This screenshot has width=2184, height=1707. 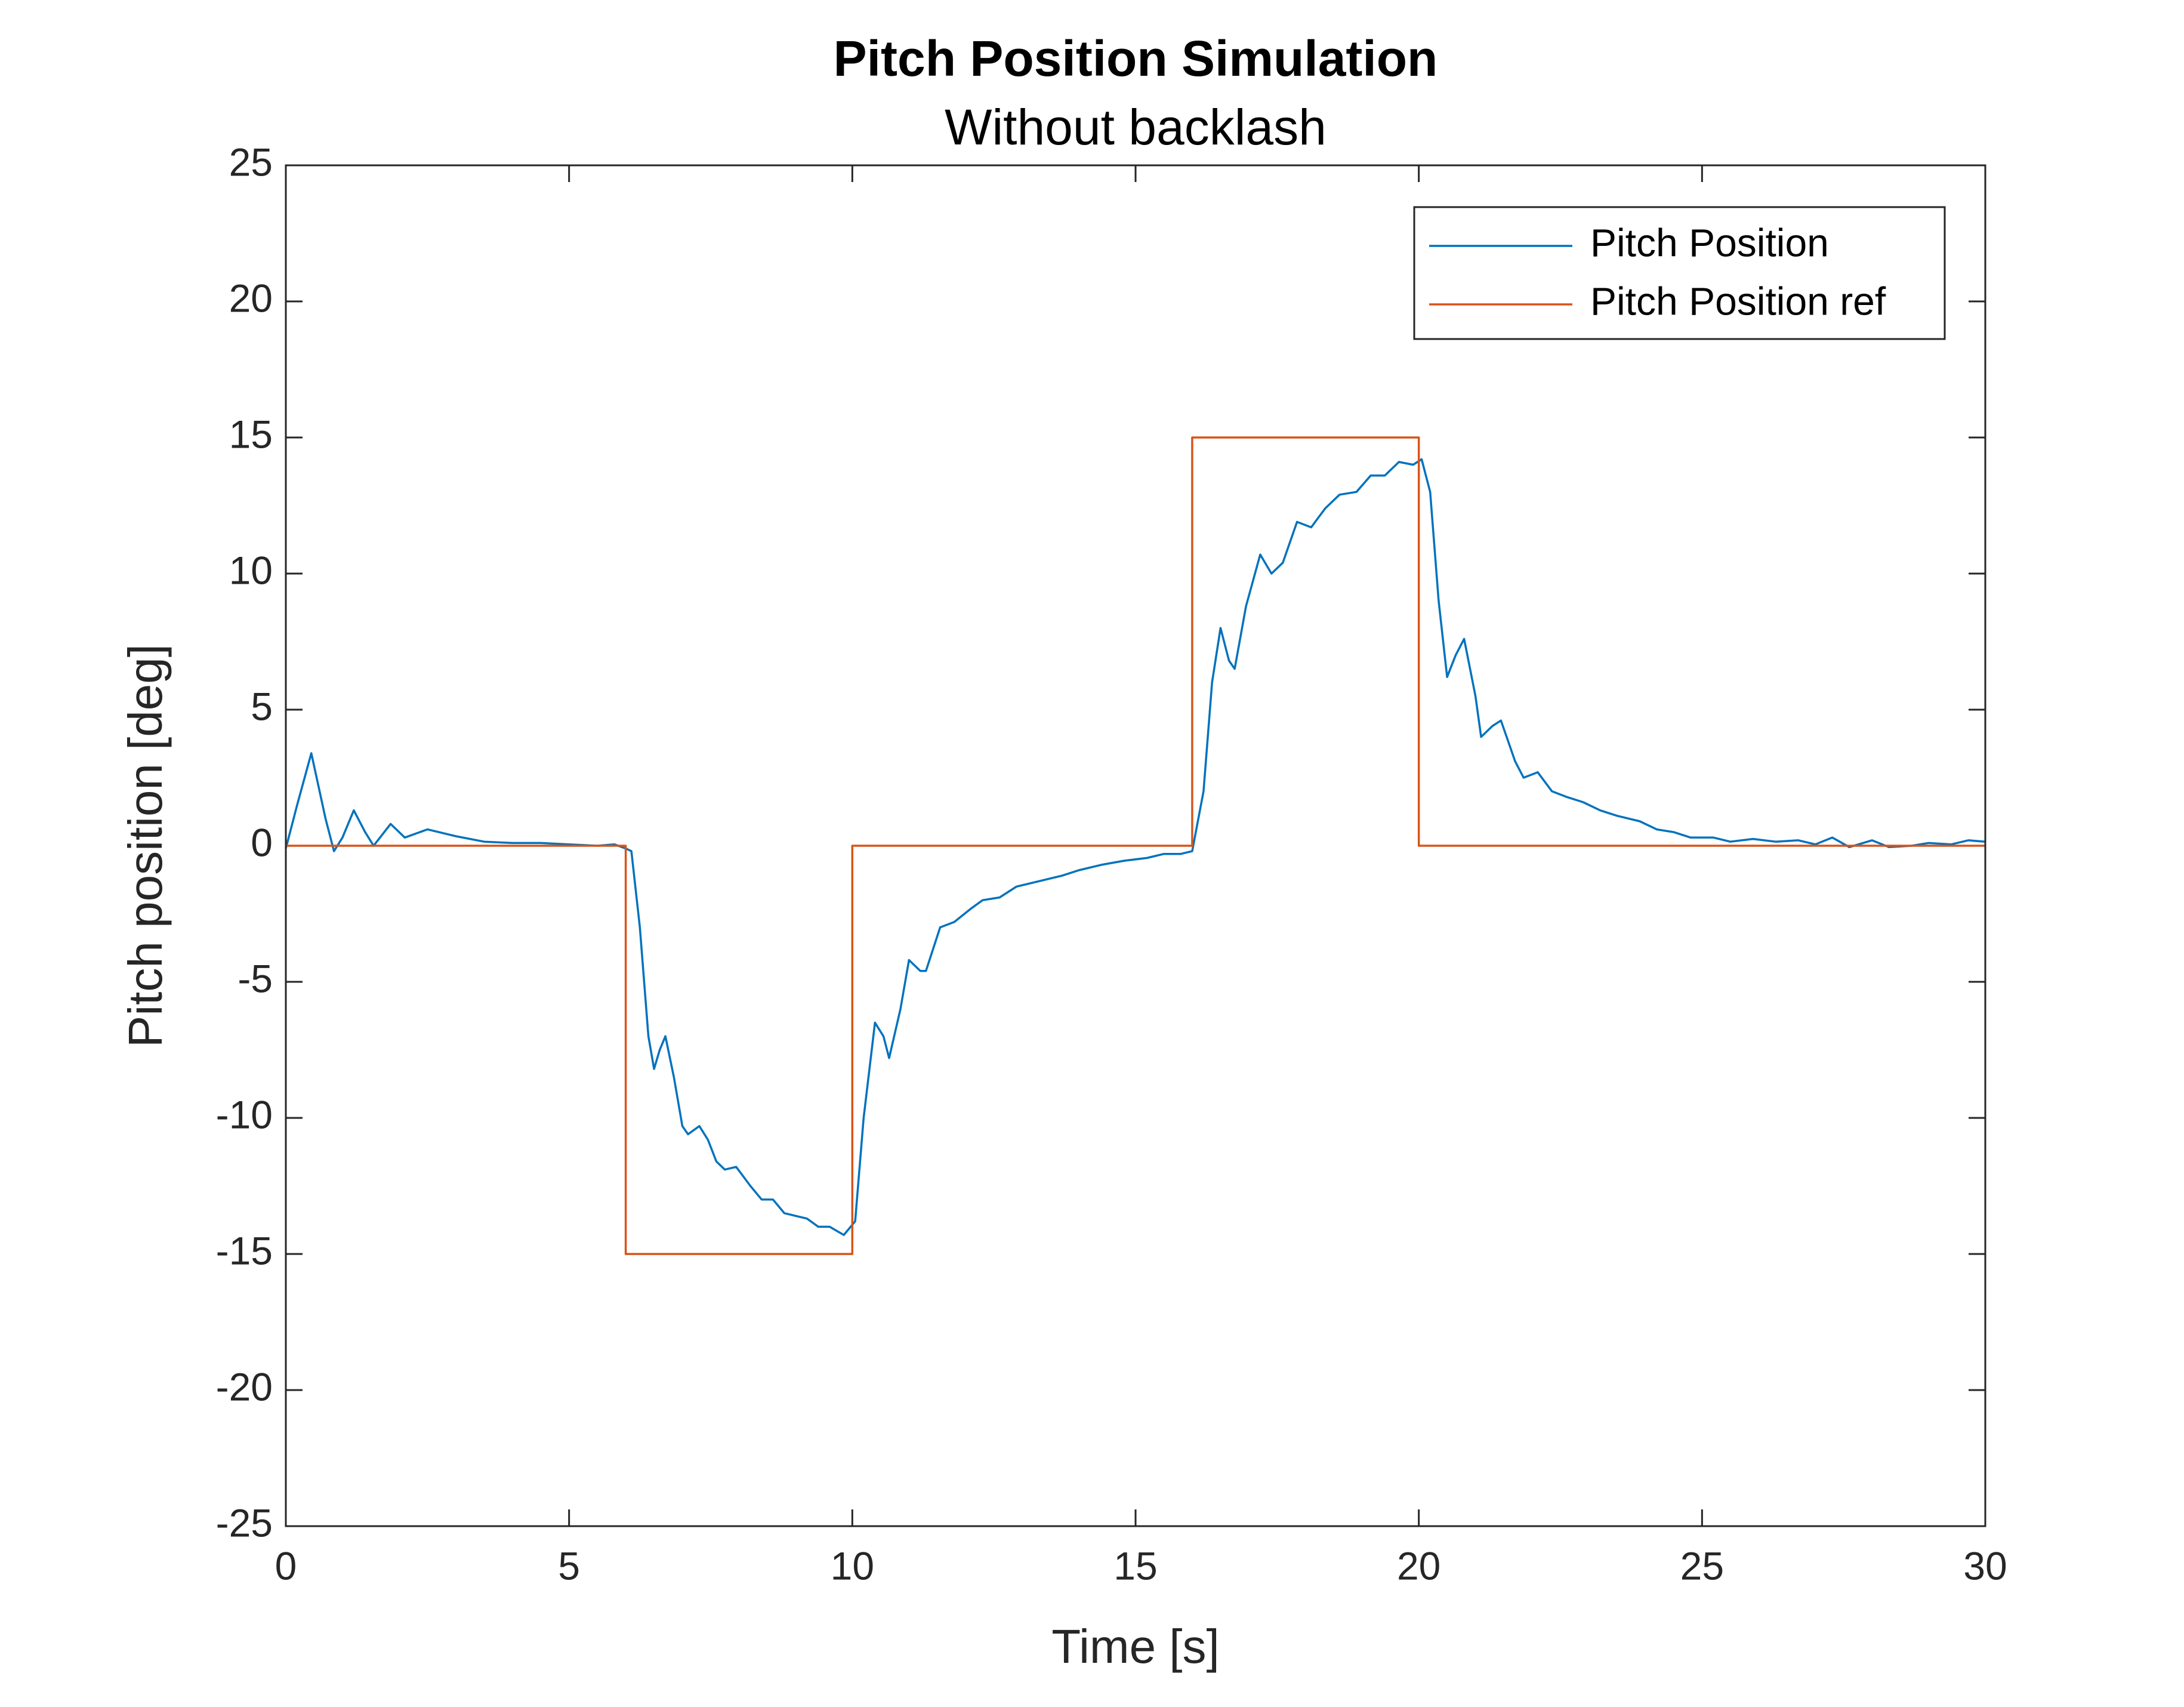 What do you see at coordinates (286, 1565) in the screenshot?
I see `x-tick-label: 0` at bounding box center [286, 1565].